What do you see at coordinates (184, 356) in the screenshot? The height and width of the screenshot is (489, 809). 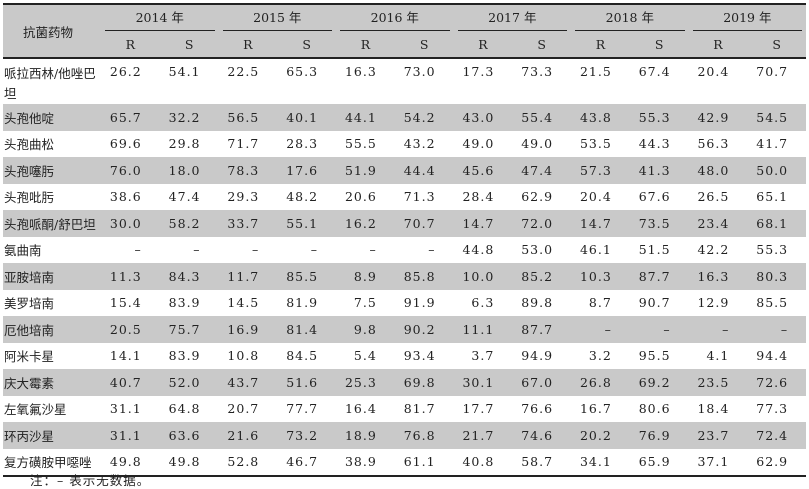 I see `value-cell: 83.9` at bounding box center [184, 356].